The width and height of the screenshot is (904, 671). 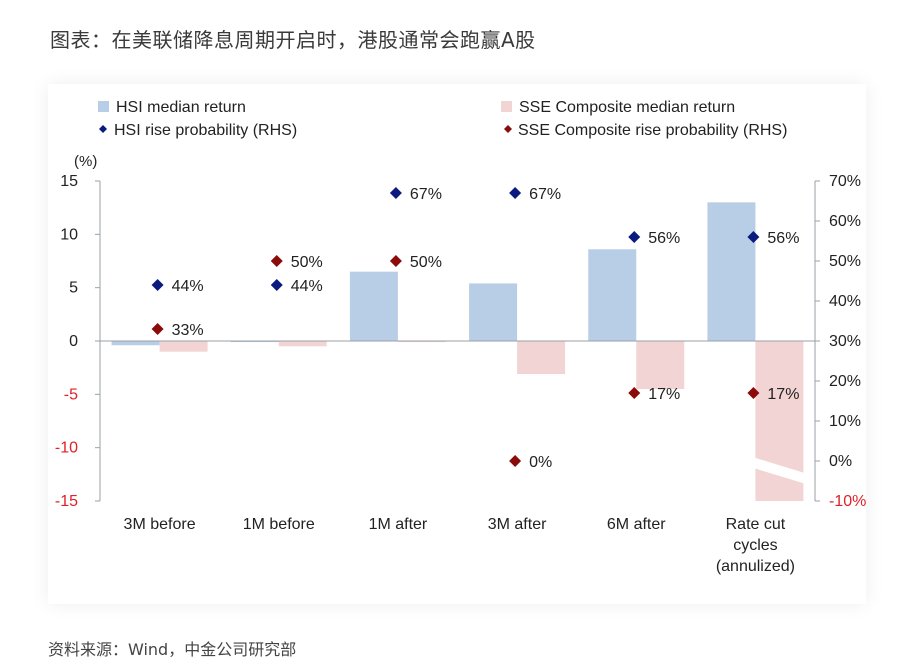 I want to click on left-axis-tick-label: 10, so click(x=69, y=234).